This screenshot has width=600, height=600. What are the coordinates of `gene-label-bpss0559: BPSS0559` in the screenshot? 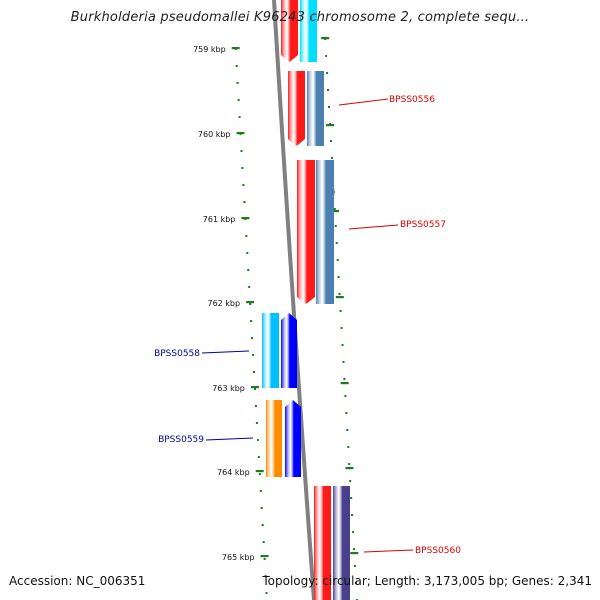 It's located at (181, 440).